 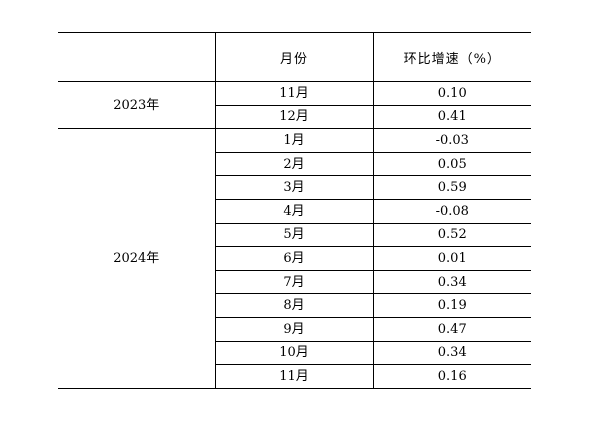 I want to click on month-cell: 6月, so click(x=293, y=258).